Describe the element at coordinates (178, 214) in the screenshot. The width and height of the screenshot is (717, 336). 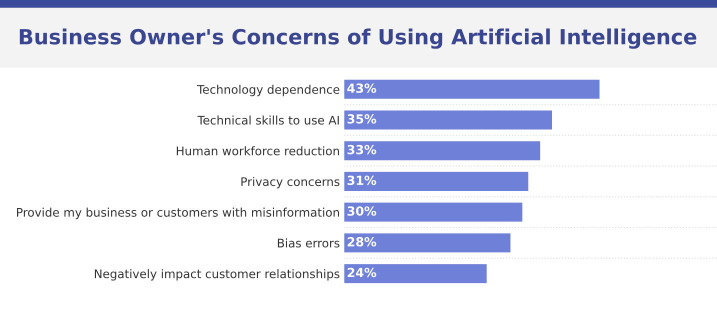
I see `y-tick-label: Provide my business or customers with misinformation` at that location.